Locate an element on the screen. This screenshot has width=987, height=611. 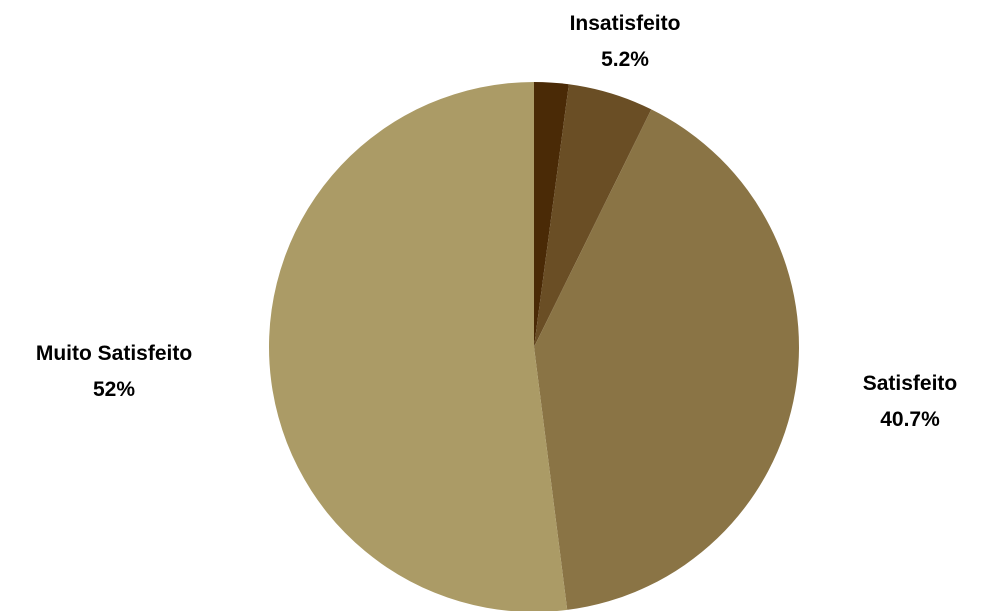
slice-value-satisfeito: 40.7% is located at coordinates (910, 419).